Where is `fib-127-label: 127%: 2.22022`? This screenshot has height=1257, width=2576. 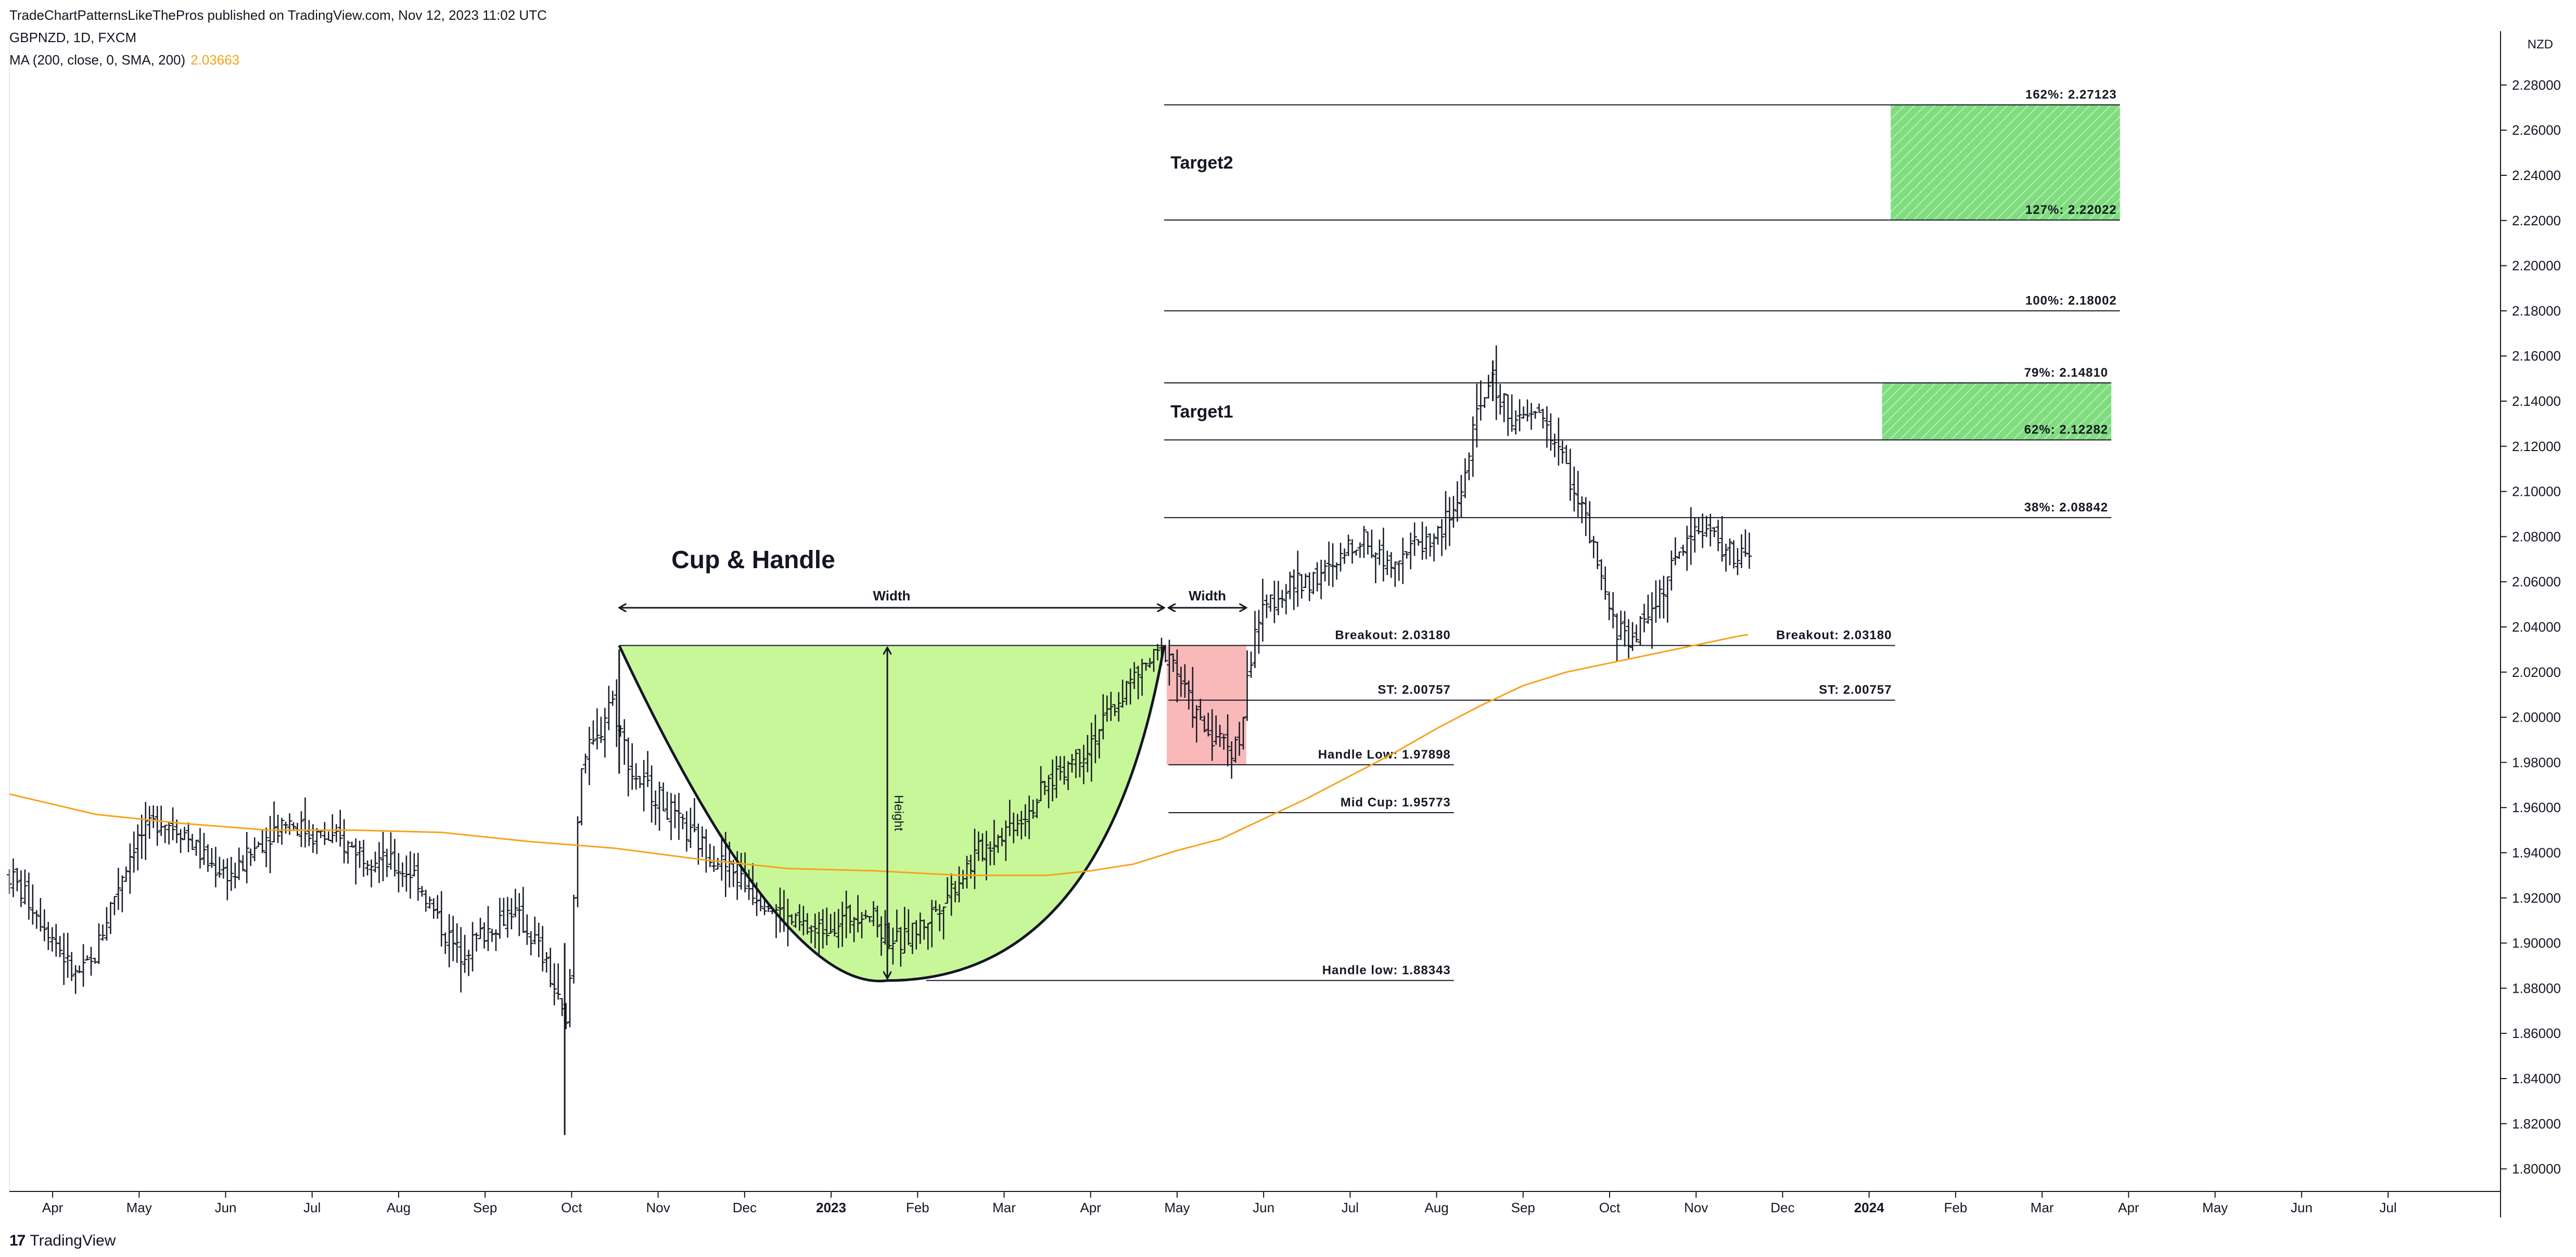
fib-127-label: 127%: 2.22022 is located at coordinates (2071, 210).